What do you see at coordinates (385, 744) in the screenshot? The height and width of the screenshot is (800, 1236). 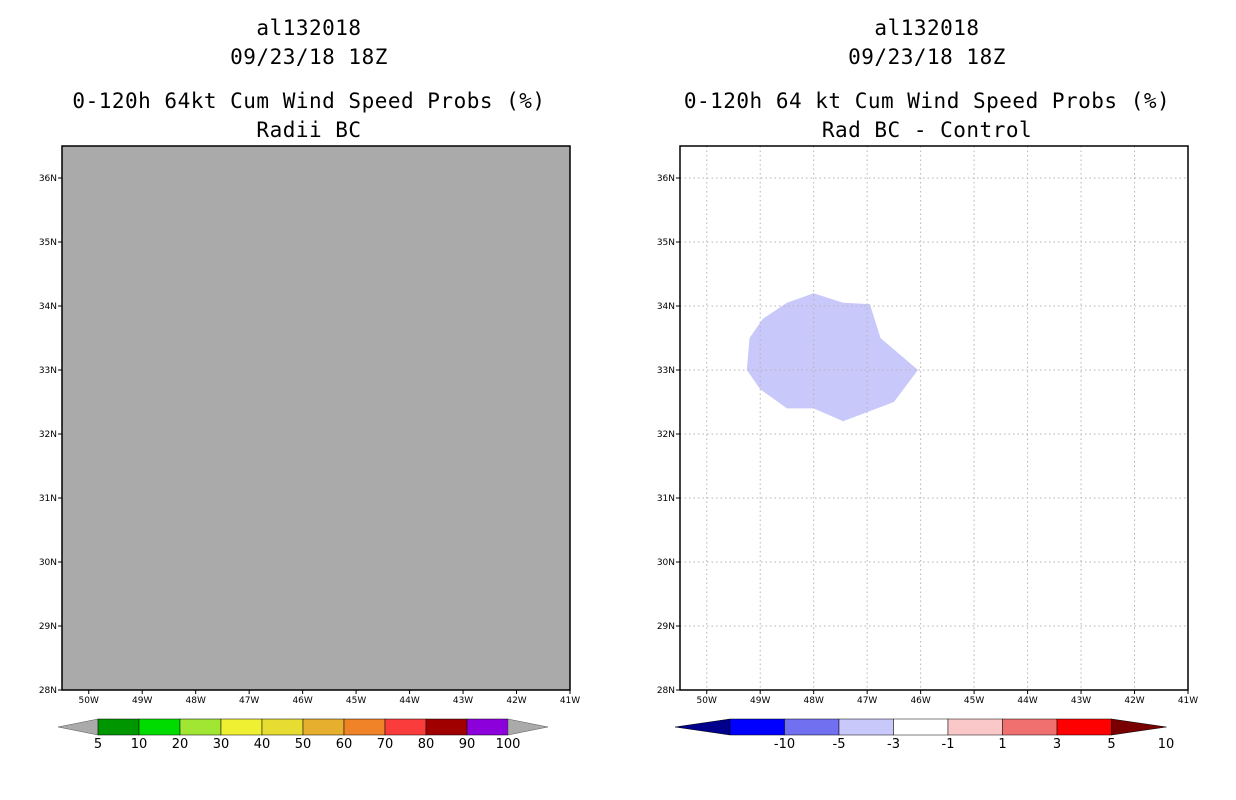 I see `colorbar-label-7: 70` at bounding box center [385, 744].